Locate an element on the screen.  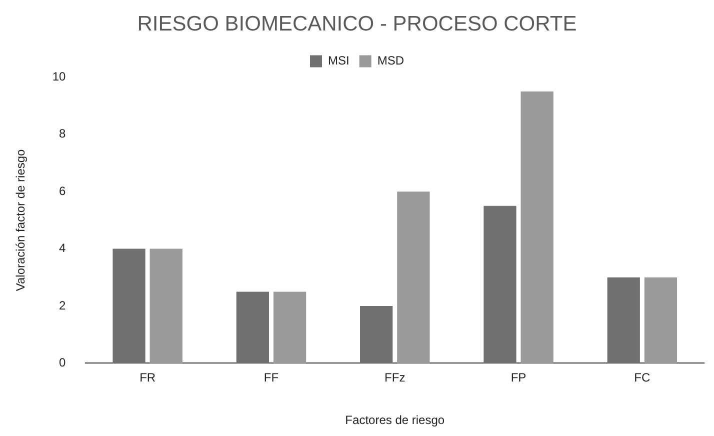
x-tick-label: FR is located at coordinates (148, 377).